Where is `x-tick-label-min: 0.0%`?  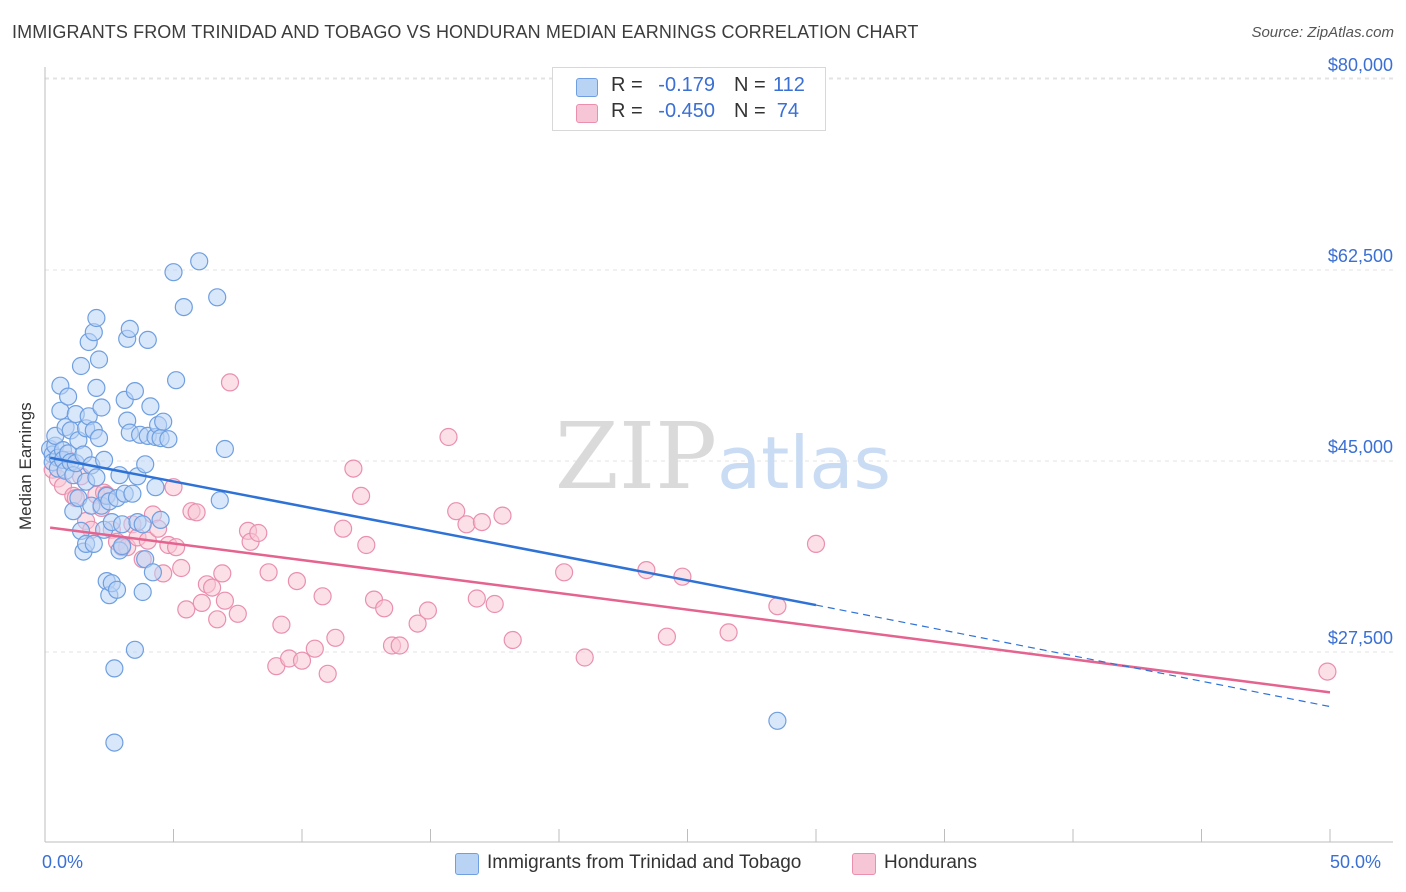
x-tick-label-min: 0.0% is located at coordinates (63, 862).